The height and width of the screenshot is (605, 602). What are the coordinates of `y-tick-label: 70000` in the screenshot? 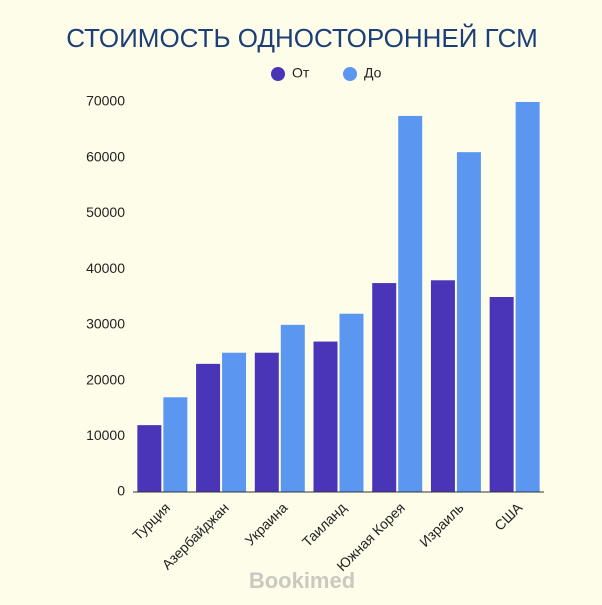 It's located at (105, 101).